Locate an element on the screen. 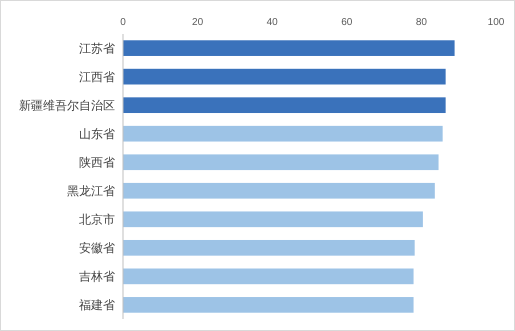 The width and height of the screenshot is (515, 331). y-tick-label: 江苏省 is located at coordinates (97, 48).